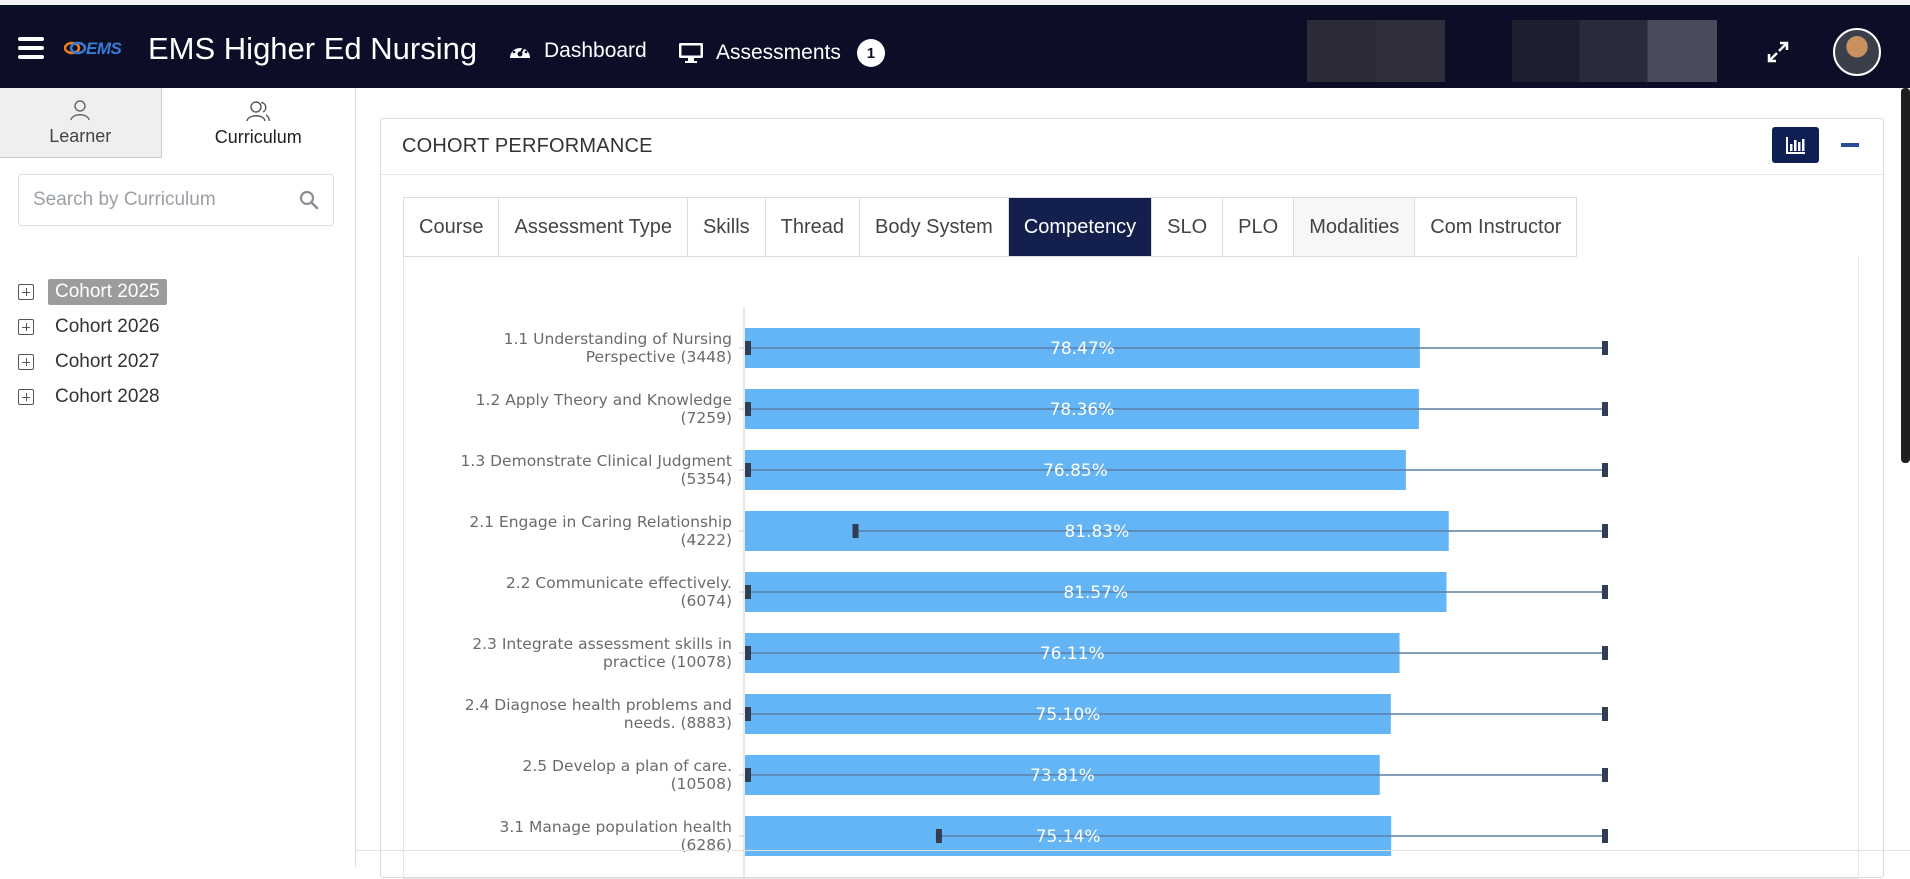  Describe the element at coordinates (615, 836) in the screenshot. I see `category-label: 3.1 Manage population health (6286)` at that location.